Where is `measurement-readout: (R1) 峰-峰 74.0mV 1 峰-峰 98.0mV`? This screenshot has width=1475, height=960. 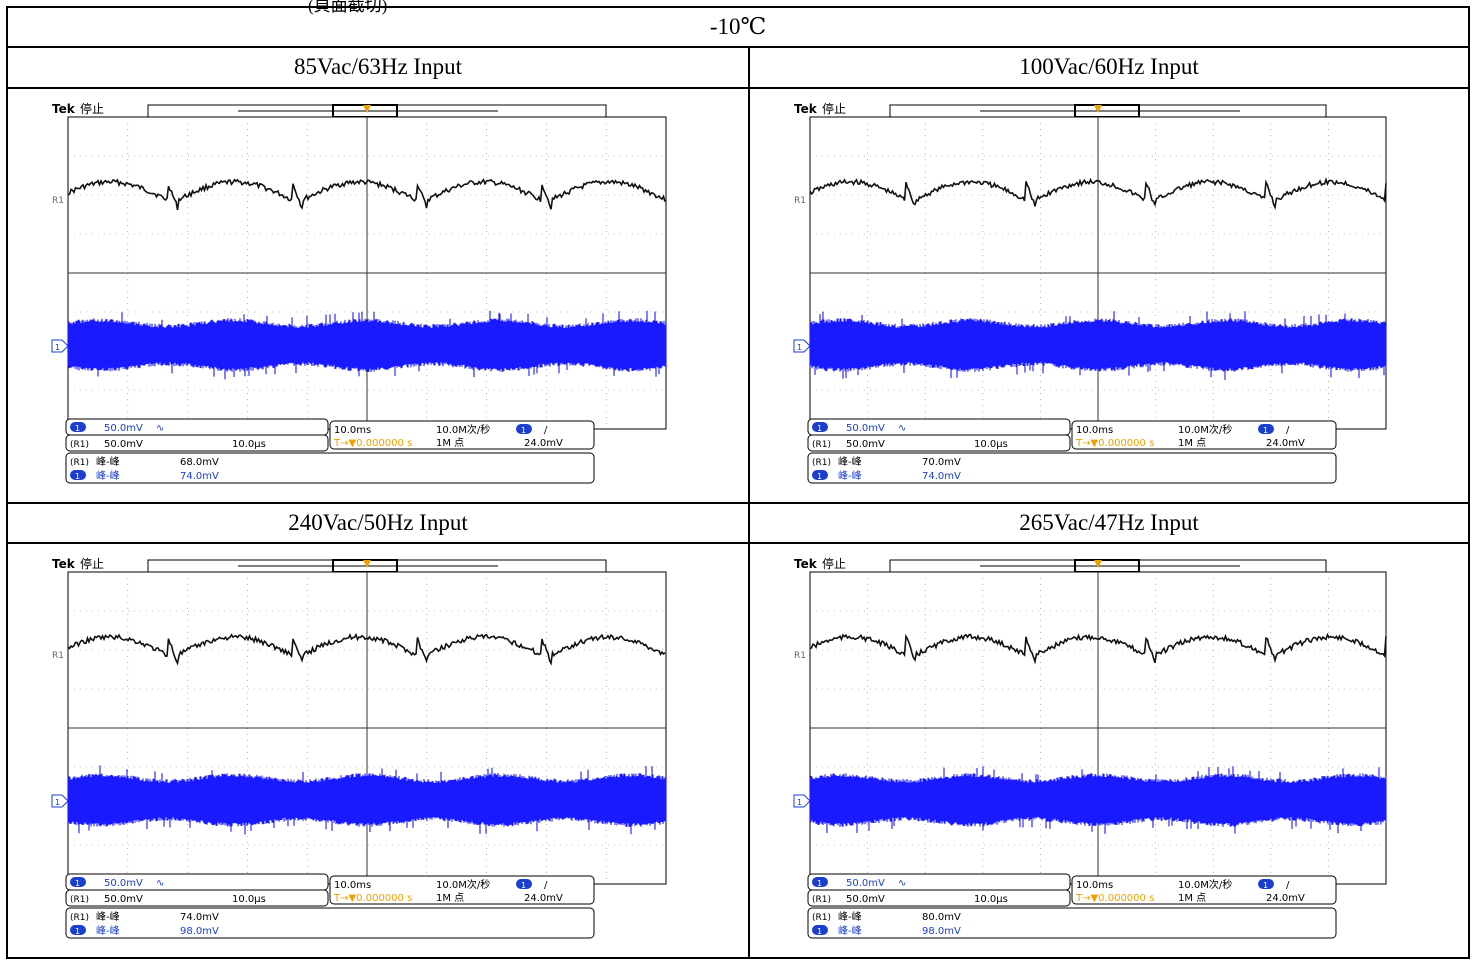
measurement-readout: (R1) 峰-峰 74.0mV 1 峰-峰 98.0mV is located at coordinates (330, 923).